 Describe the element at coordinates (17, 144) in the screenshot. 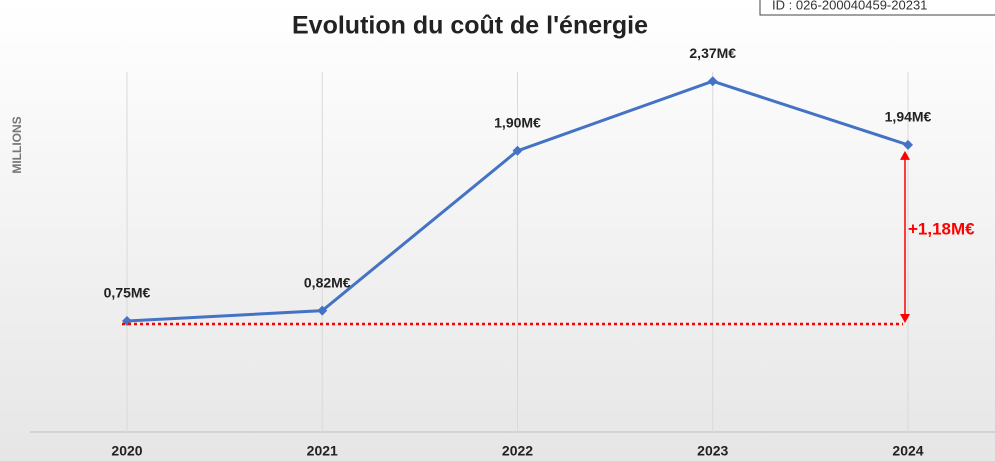

I see `y-axis-label: MILLIONS` at that location.